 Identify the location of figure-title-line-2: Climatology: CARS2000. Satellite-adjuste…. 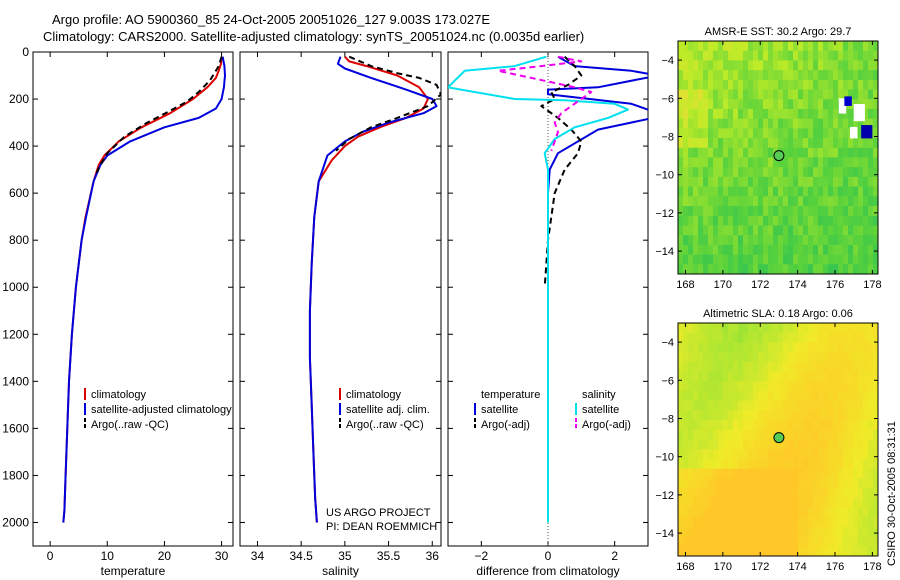
(313, 36).